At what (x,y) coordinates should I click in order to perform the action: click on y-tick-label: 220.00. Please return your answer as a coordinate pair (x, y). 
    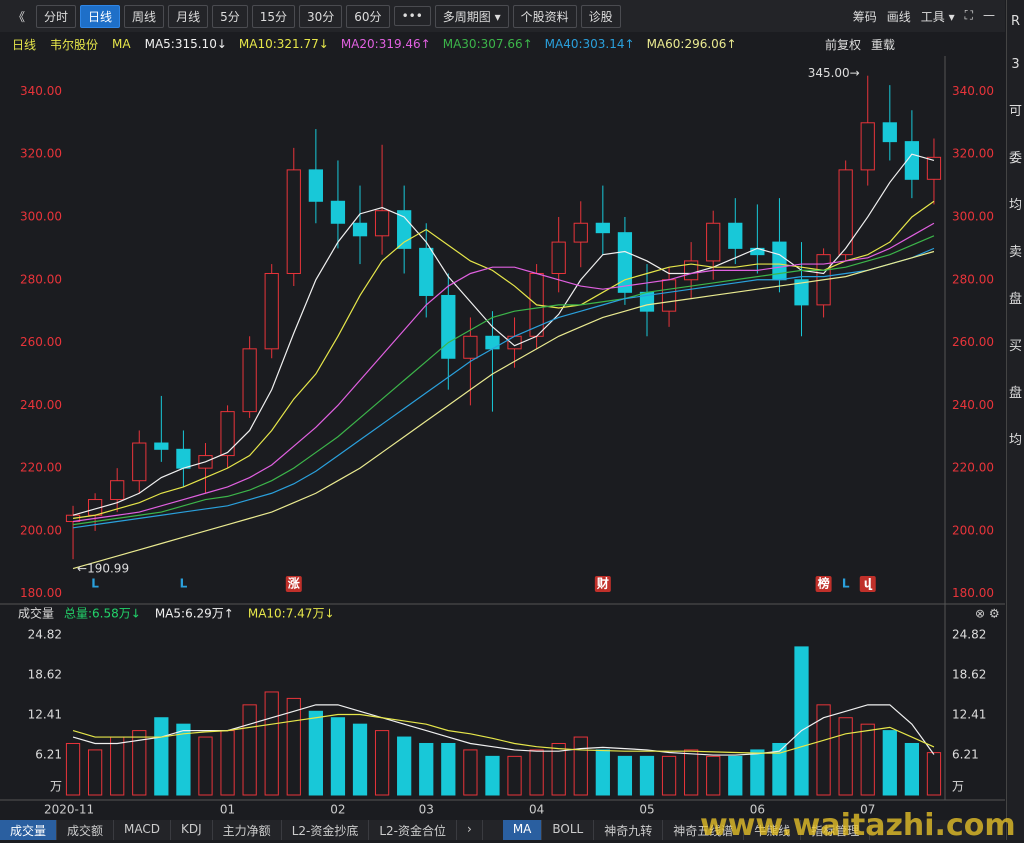
    Looking at the image, I should click on (973, 468).